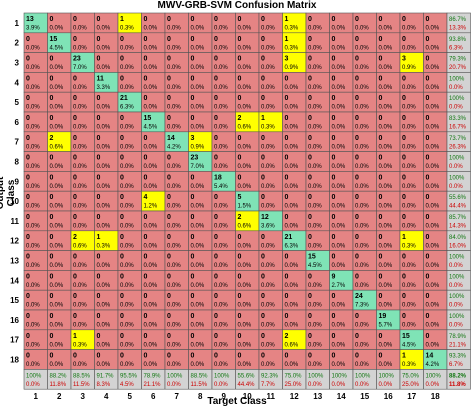 The image size is (474, 408). What do you see at coordinates (127, 29) in the screenshot?
I see `cell-percent: 0.3%` at bounding box center [127, 29].